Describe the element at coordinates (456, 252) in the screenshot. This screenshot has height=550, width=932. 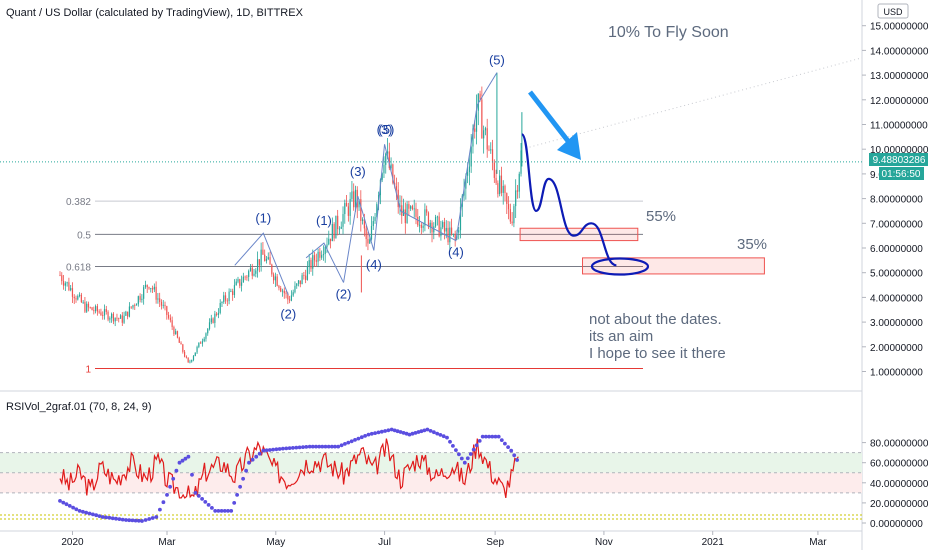
I see `wave-label: (4)` at that location.